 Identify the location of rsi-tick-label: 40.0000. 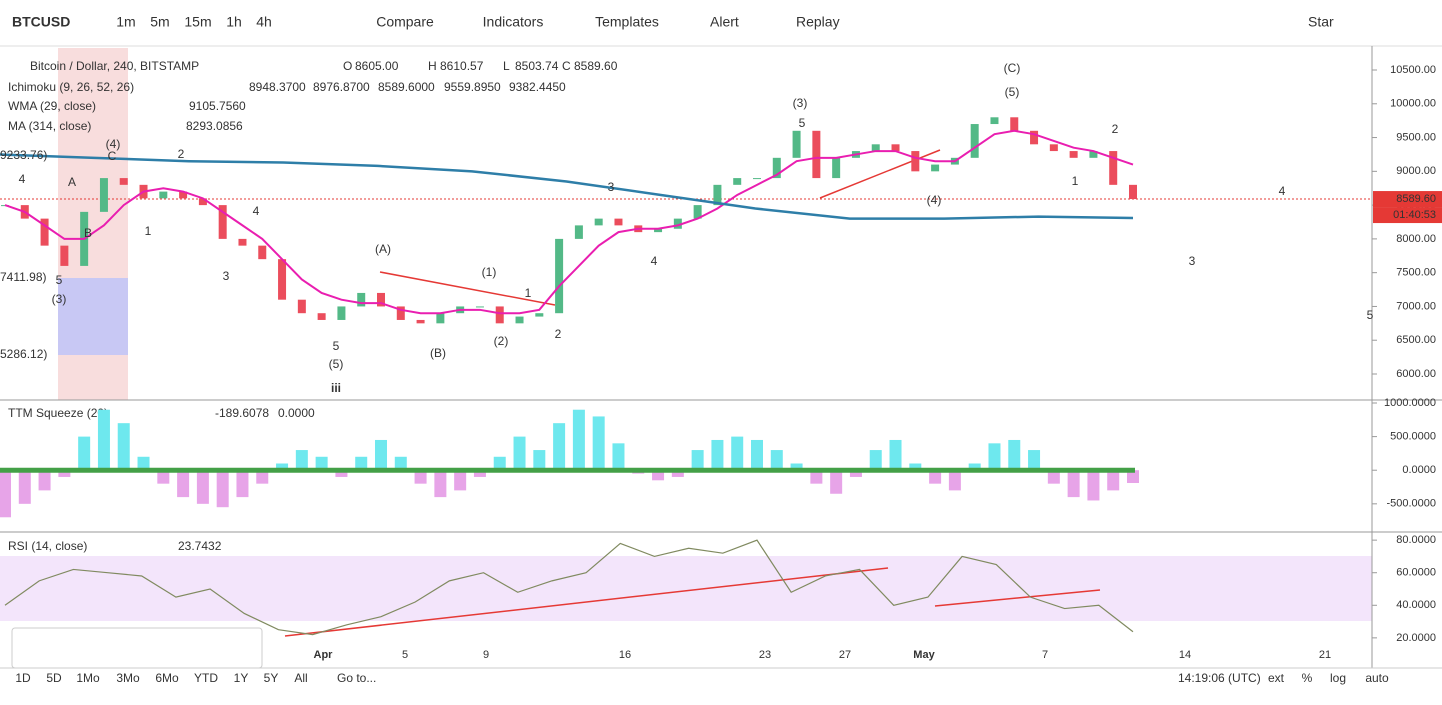
(1416, 605).